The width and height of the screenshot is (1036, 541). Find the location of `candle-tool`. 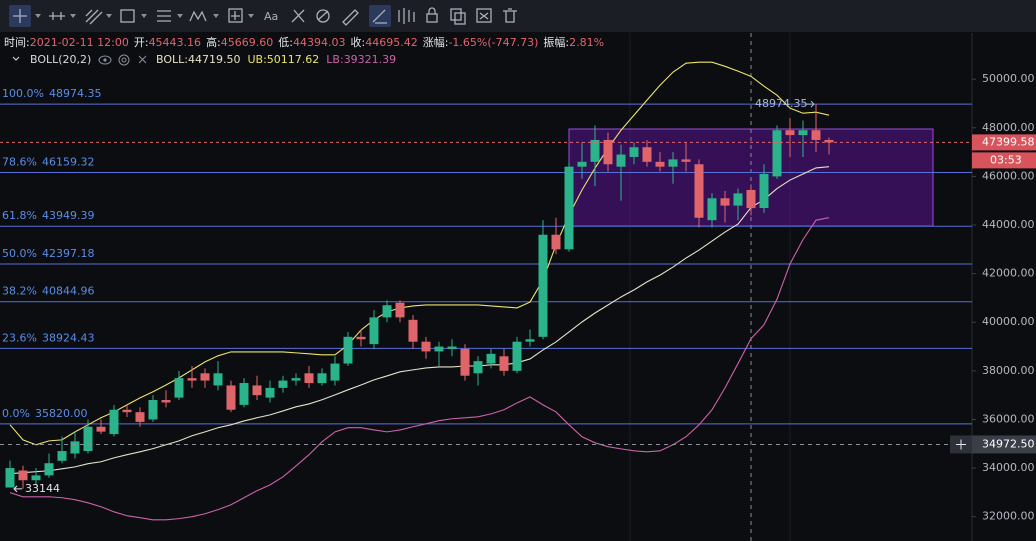

candle-tool is located at coordinates (406, 16).